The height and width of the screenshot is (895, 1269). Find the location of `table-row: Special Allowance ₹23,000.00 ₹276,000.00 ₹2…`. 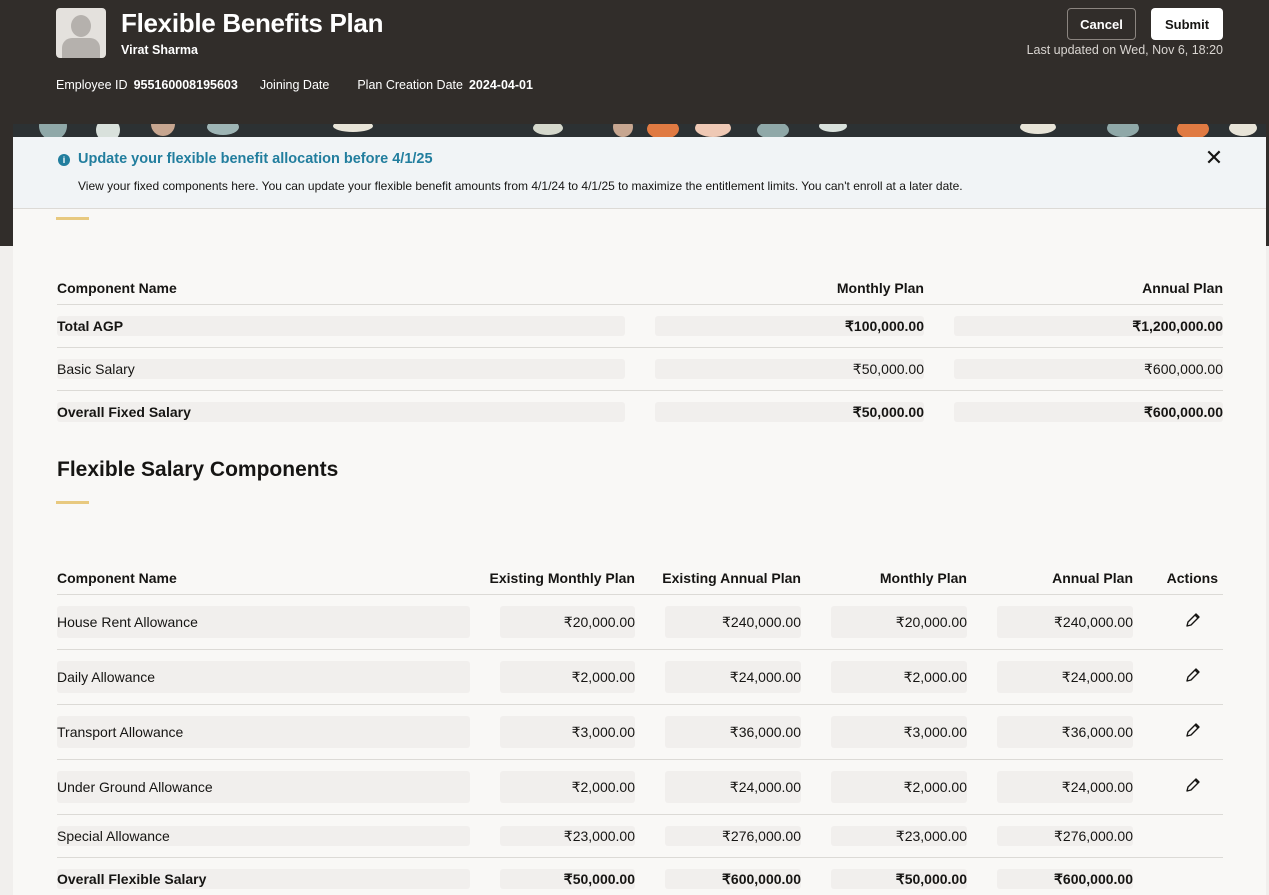

table-row: Special Allowance ₹23,000.00 ₹276,000.00 ₹2… is located at coordinates (640, 835).